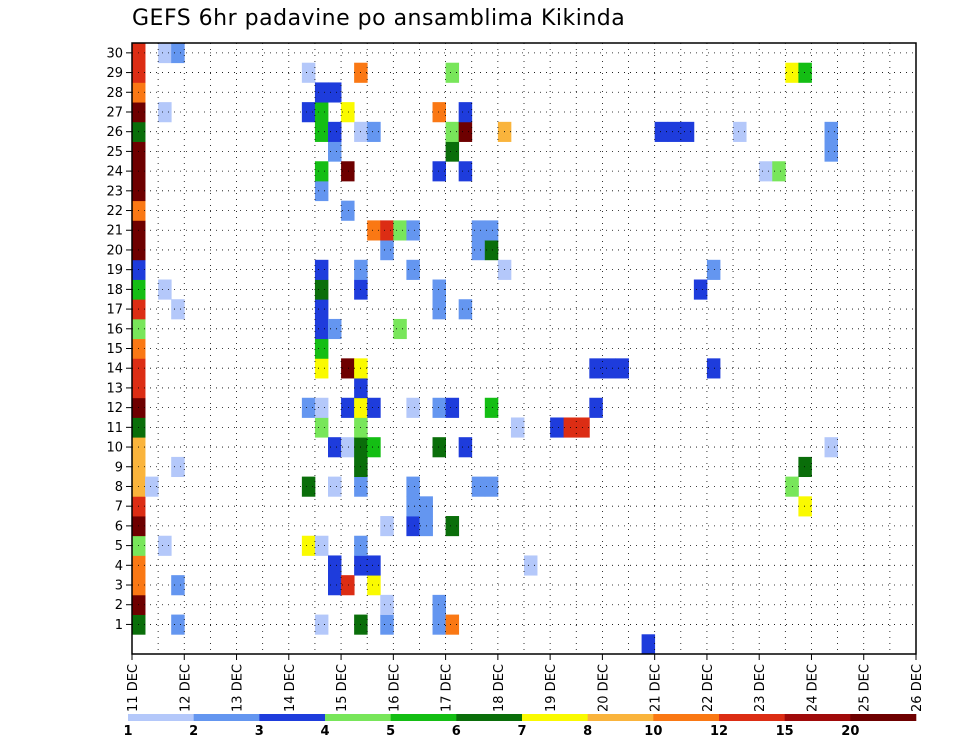 Image resolution: width=960 pixels, height=742 pixels. I want to click on y-tick-label: 9, so click(119, 467).